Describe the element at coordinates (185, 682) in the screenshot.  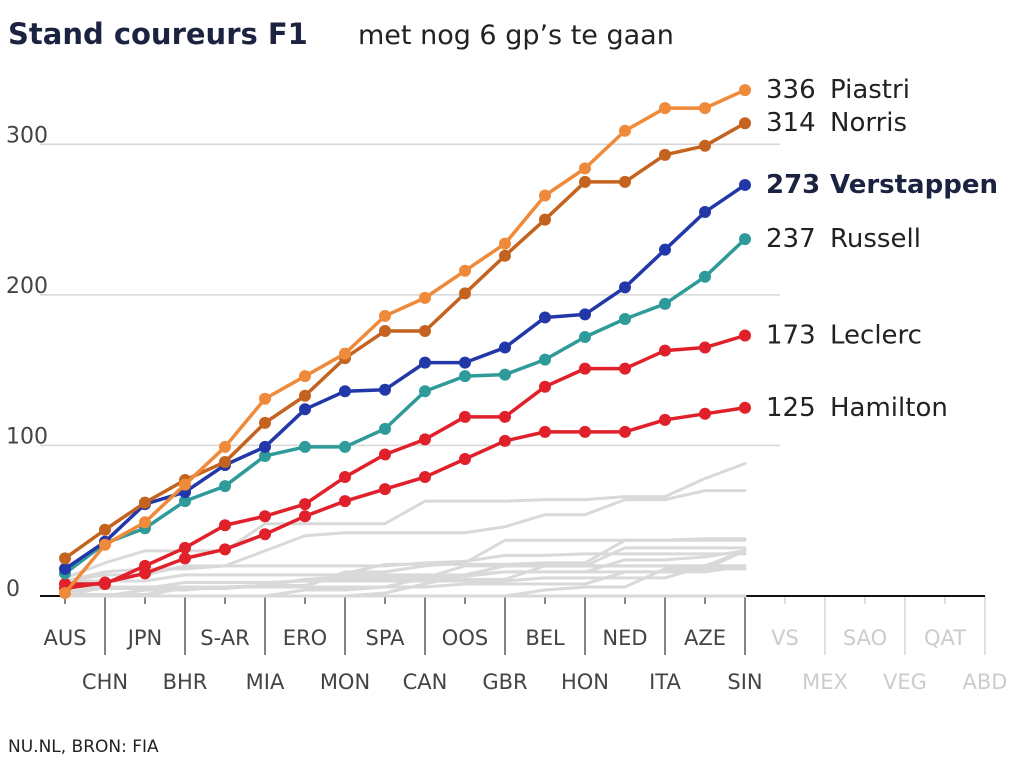
I see `x-tick-label: BHR` at that location.